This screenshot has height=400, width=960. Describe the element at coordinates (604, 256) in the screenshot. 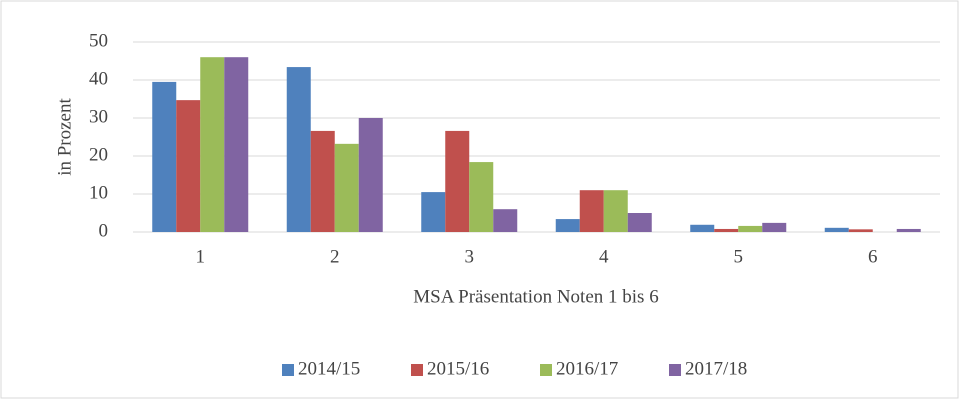

I see `x-tick-label: 4` at that location.